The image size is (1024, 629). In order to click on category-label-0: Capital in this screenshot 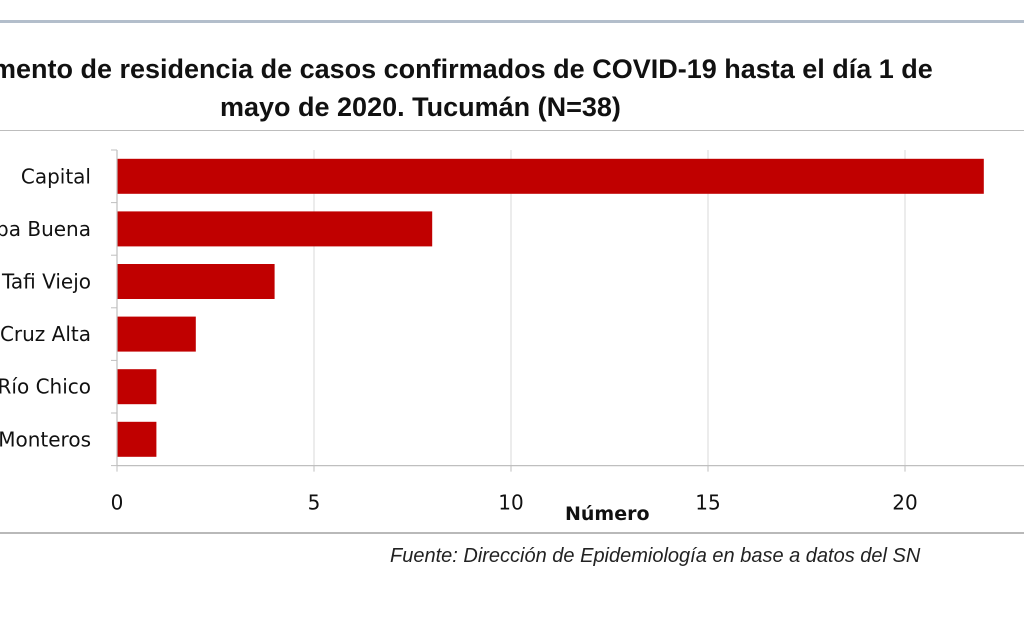, I will do `click(56, 176)`.